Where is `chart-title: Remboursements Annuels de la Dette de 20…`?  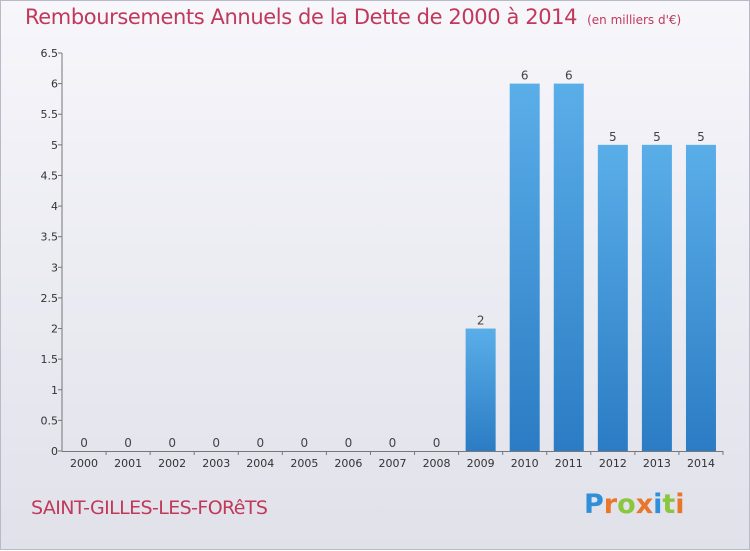 chart-title: Remboursements Annuels de la Dette de 20… is located at coordinates (353, 17).